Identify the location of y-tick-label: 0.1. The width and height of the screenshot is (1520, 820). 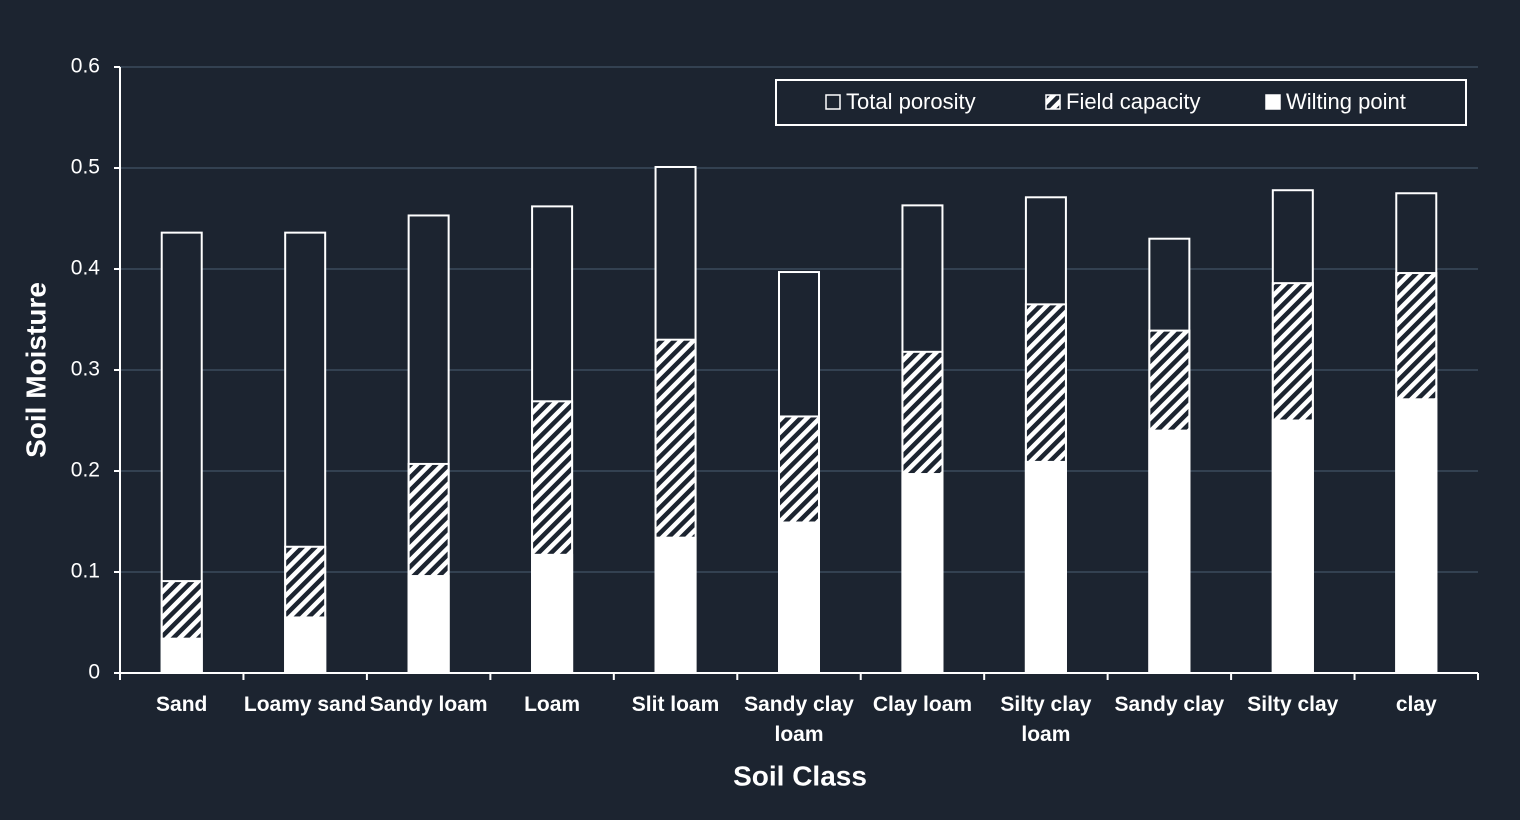
(85, 571).